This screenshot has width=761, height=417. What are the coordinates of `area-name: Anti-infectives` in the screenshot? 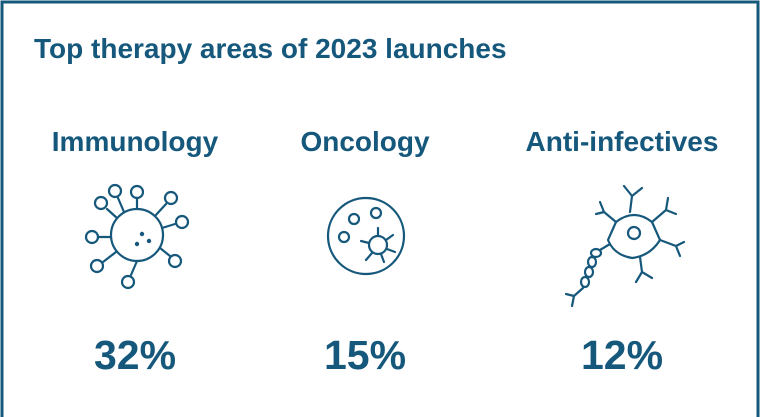 It's located at (622, 141).